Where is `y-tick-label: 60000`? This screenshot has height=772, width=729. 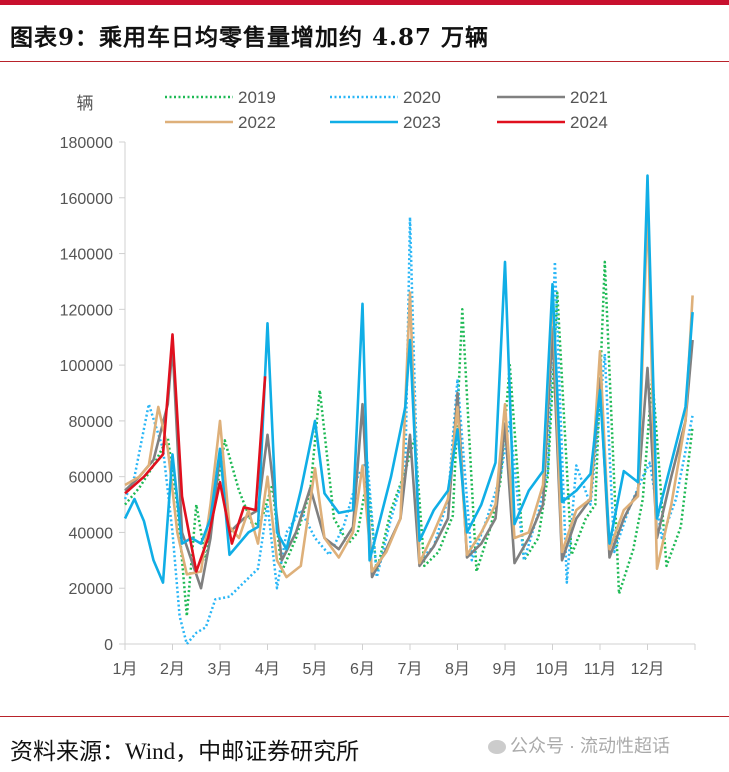 y-tick-label: 60000 is located at coordinates (91, 478).